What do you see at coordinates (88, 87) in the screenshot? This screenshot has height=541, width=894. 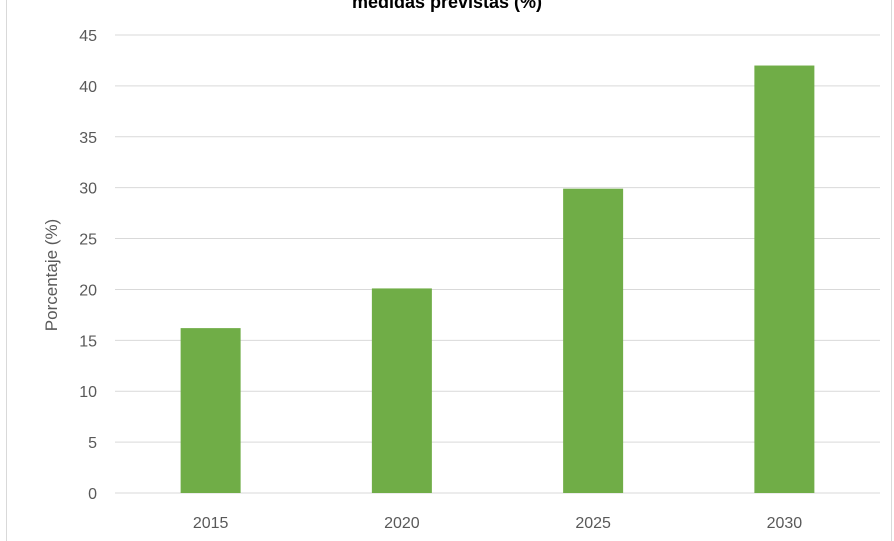 I see `y-tick-label: 40` at bounding box center [88, 87].